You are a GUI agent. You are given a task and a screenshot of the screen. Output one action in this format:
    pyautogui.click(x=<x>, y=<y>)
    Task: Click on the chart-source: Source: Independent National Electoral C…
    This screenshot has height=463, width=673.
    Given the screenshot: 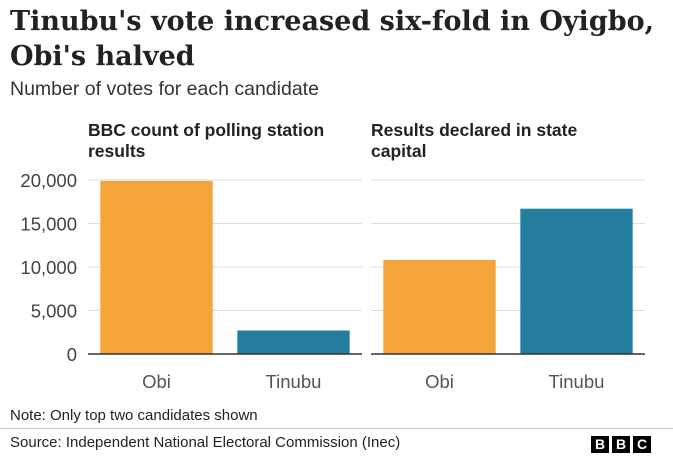 What is the action you would take?
    pyautogui.click(x=205, y=442)
    